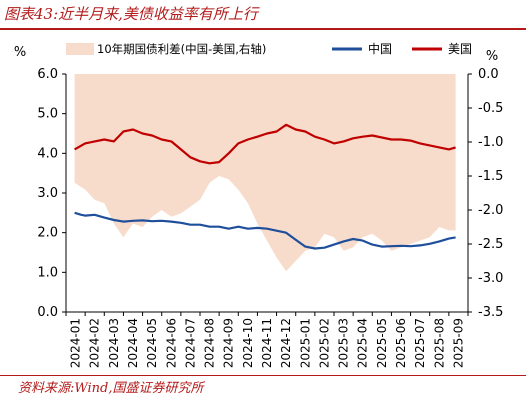  What do you see at coordinates (490, 210) in the screenshot?
I see `right-tick-label: -2.0` at bounding box center [490, 210].